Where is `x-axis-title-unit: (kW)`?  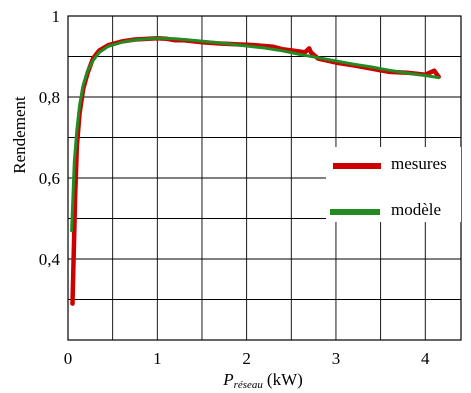 x-axis-title-unit: (kW) is located at coordinates (285, 379).